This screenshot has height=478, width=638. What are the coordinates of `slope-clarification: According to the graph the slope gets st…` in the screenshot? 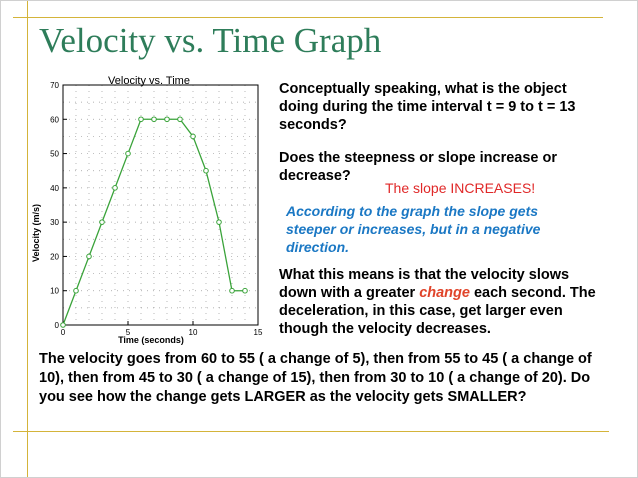 It's located at (413, 229).